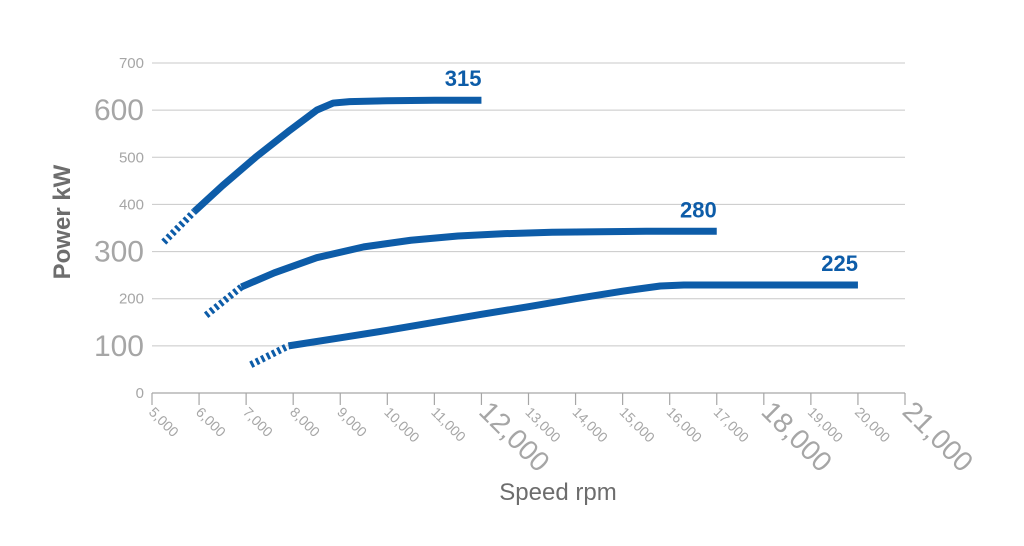  What do you see at coordinates (685, 425) in the screenshot?
I see `x-tick-label: 16,000` at bounding box center [685, 425].